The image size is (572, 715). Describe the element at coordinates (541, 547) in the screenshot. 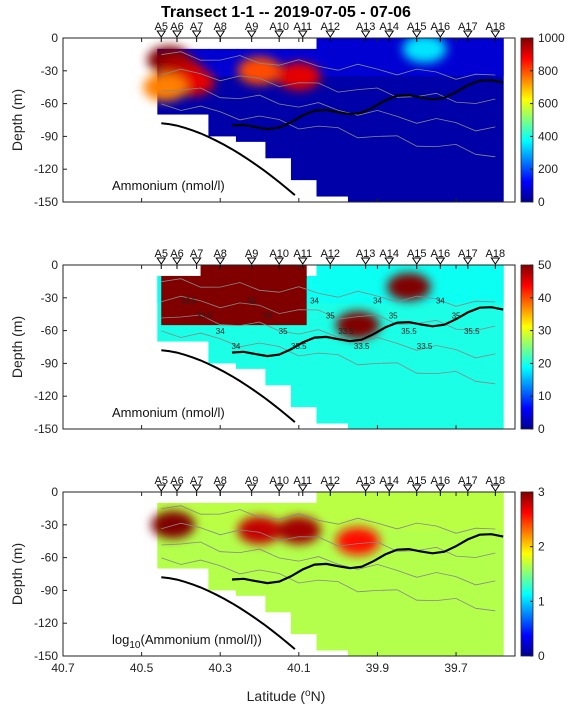

I see `colorbar-tick-label: 2` at that location.